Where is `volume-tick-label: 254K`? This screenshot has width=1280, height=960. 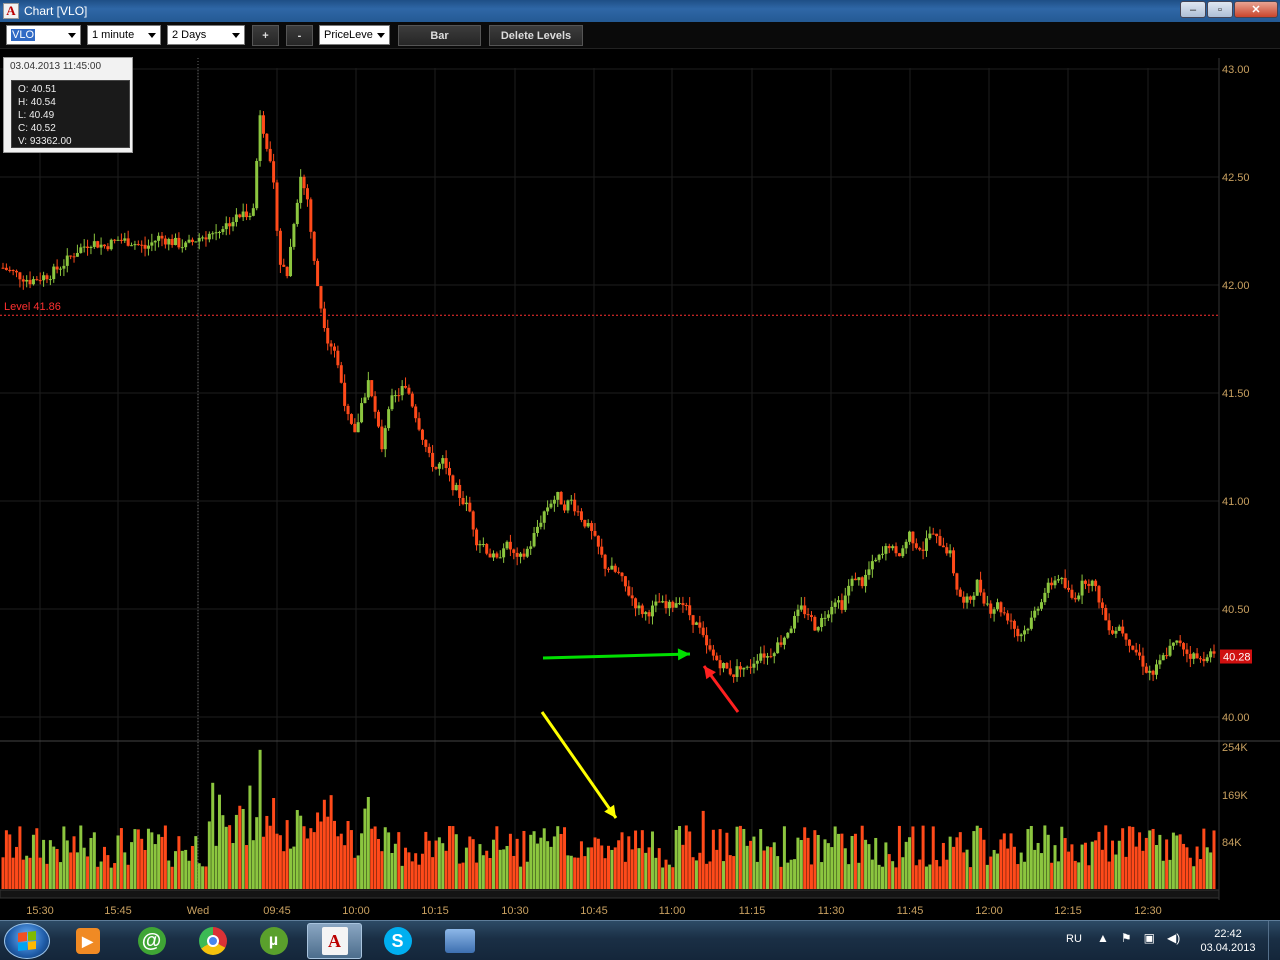 volume-tick-label: 254K is located at coordinates (1235, 748).